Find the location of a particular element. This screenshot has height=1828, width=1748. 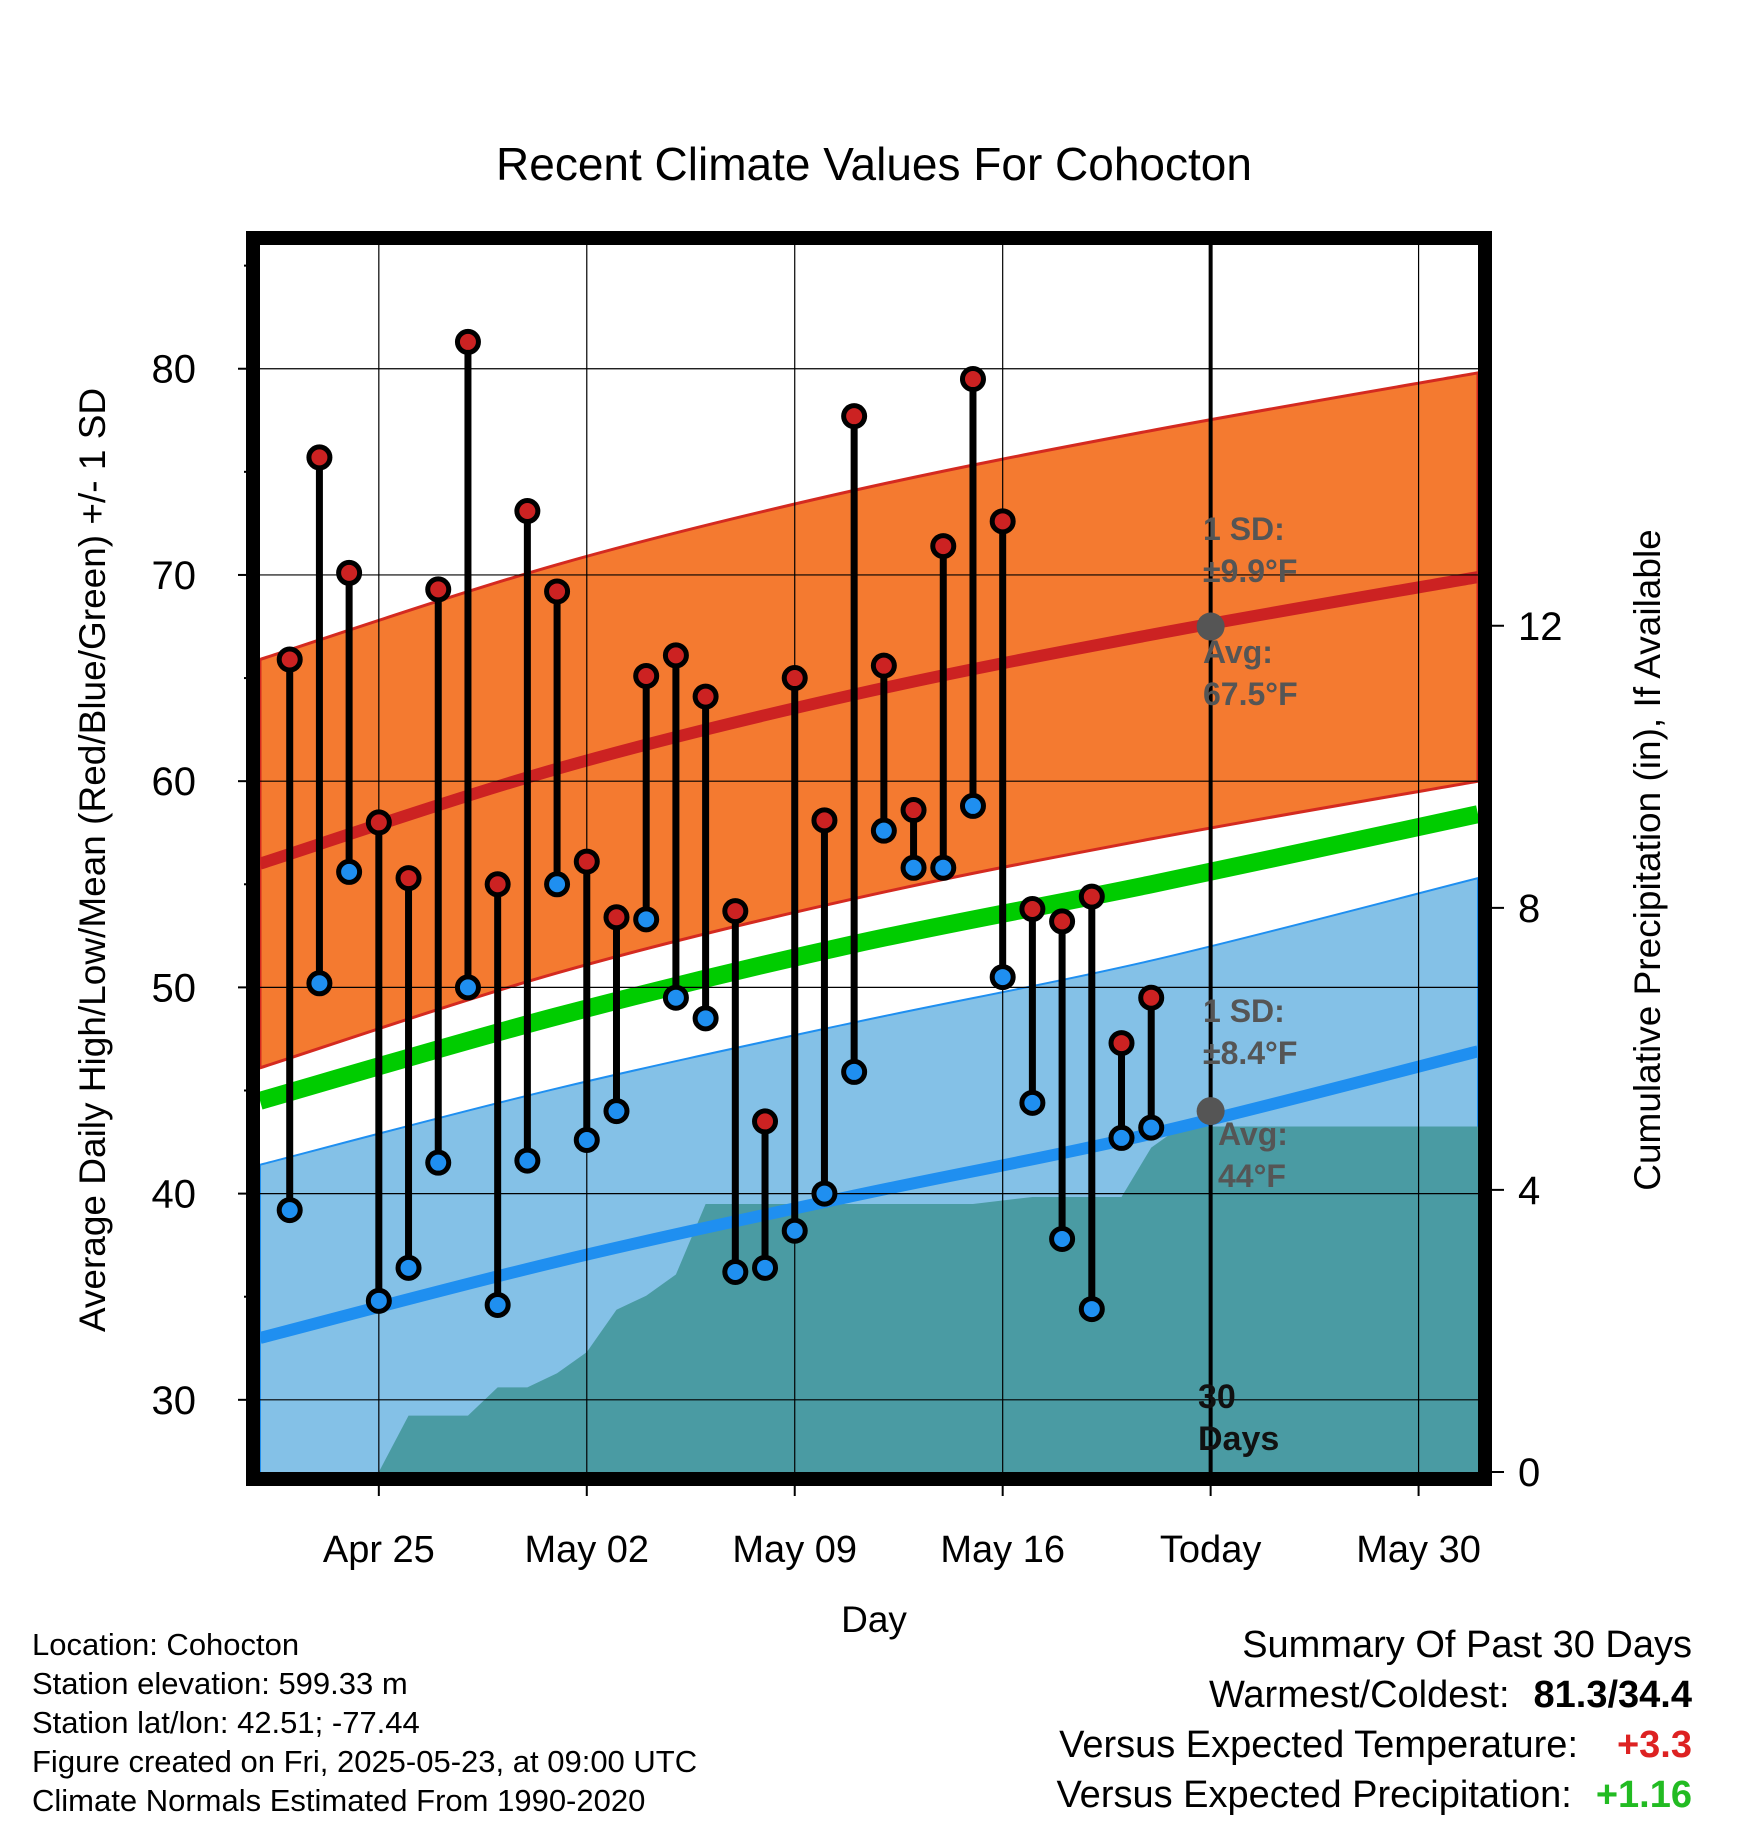

x-tick-label: May 09 is located at coordinates (794, 1550).